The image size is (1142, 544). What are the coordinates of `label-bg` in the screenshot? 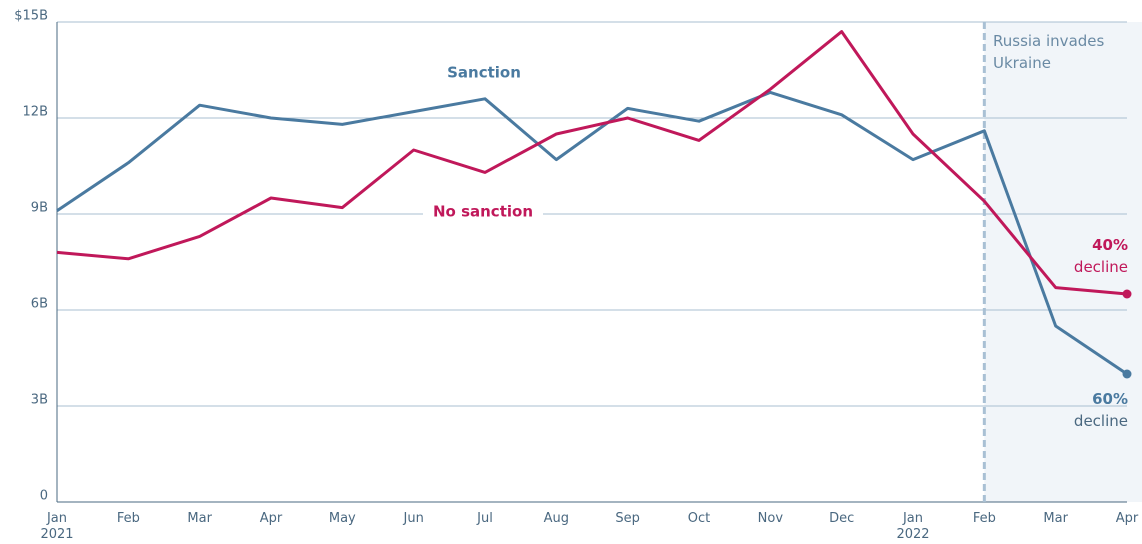 It's located at (483, 212).